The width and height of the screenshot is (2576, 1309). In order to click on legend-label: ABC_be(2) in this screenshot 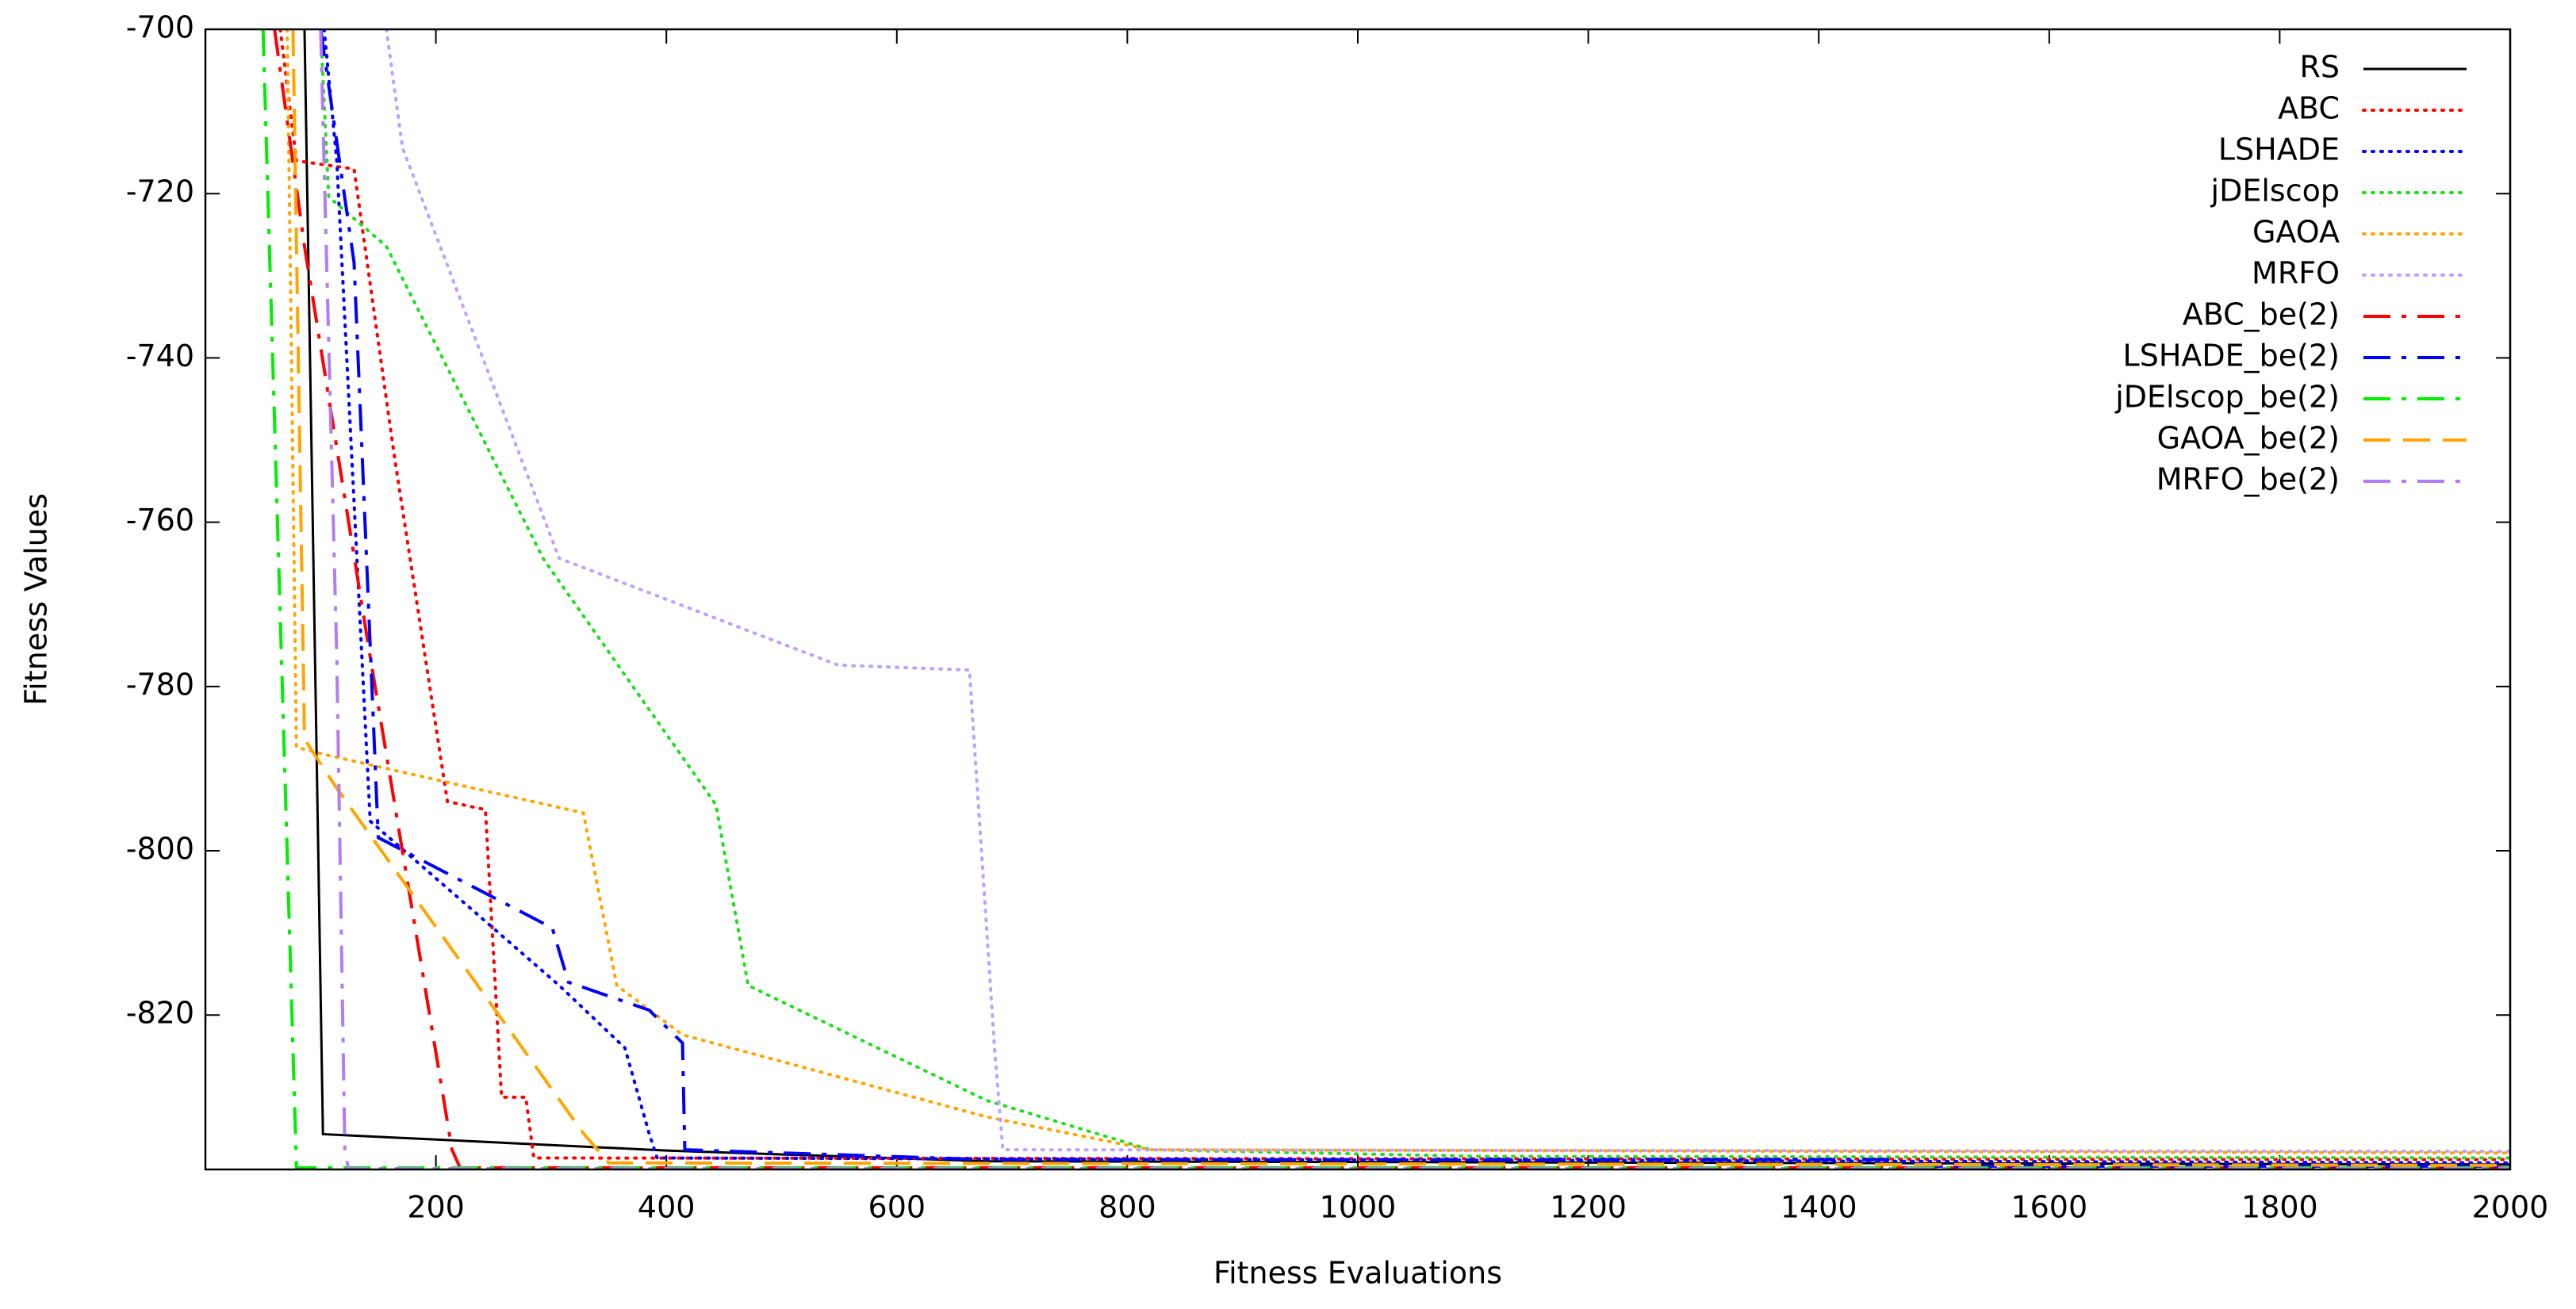, I will do `click(2261, 314)`.